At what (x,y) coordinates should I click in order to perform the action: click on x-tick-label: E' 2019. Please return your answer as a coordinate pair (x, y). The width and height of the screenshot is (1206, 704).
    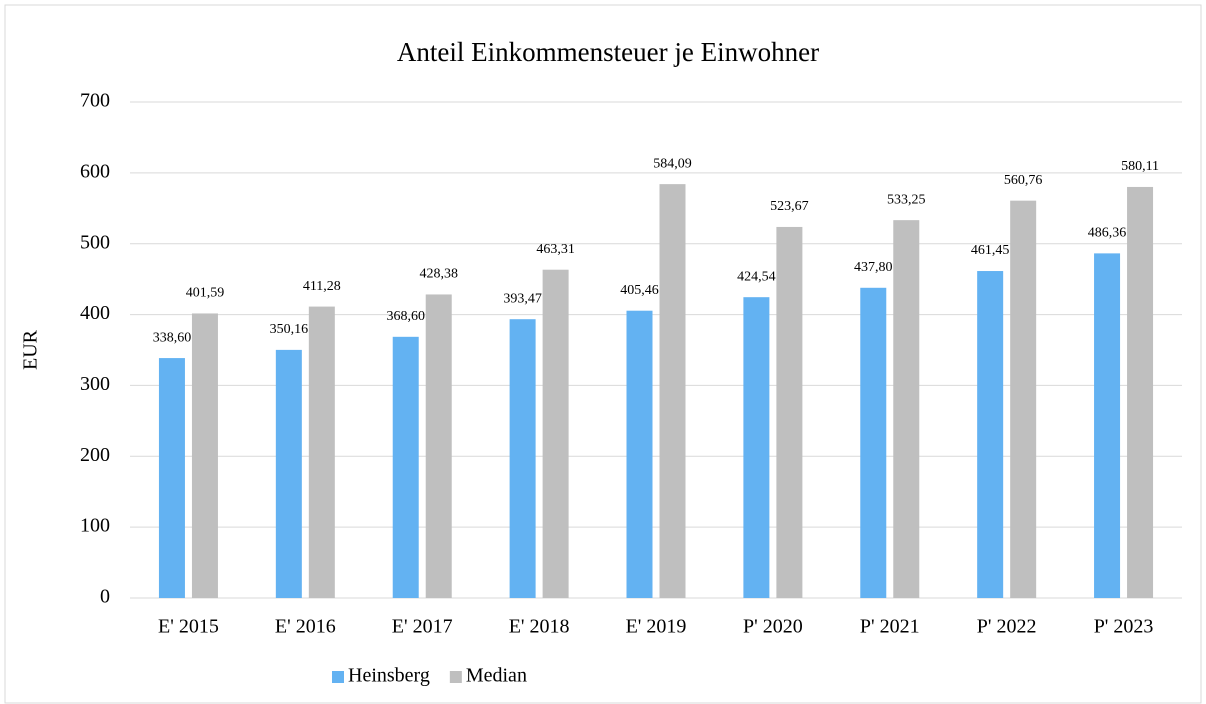
    Looking at the image, I should click on (656, 627).